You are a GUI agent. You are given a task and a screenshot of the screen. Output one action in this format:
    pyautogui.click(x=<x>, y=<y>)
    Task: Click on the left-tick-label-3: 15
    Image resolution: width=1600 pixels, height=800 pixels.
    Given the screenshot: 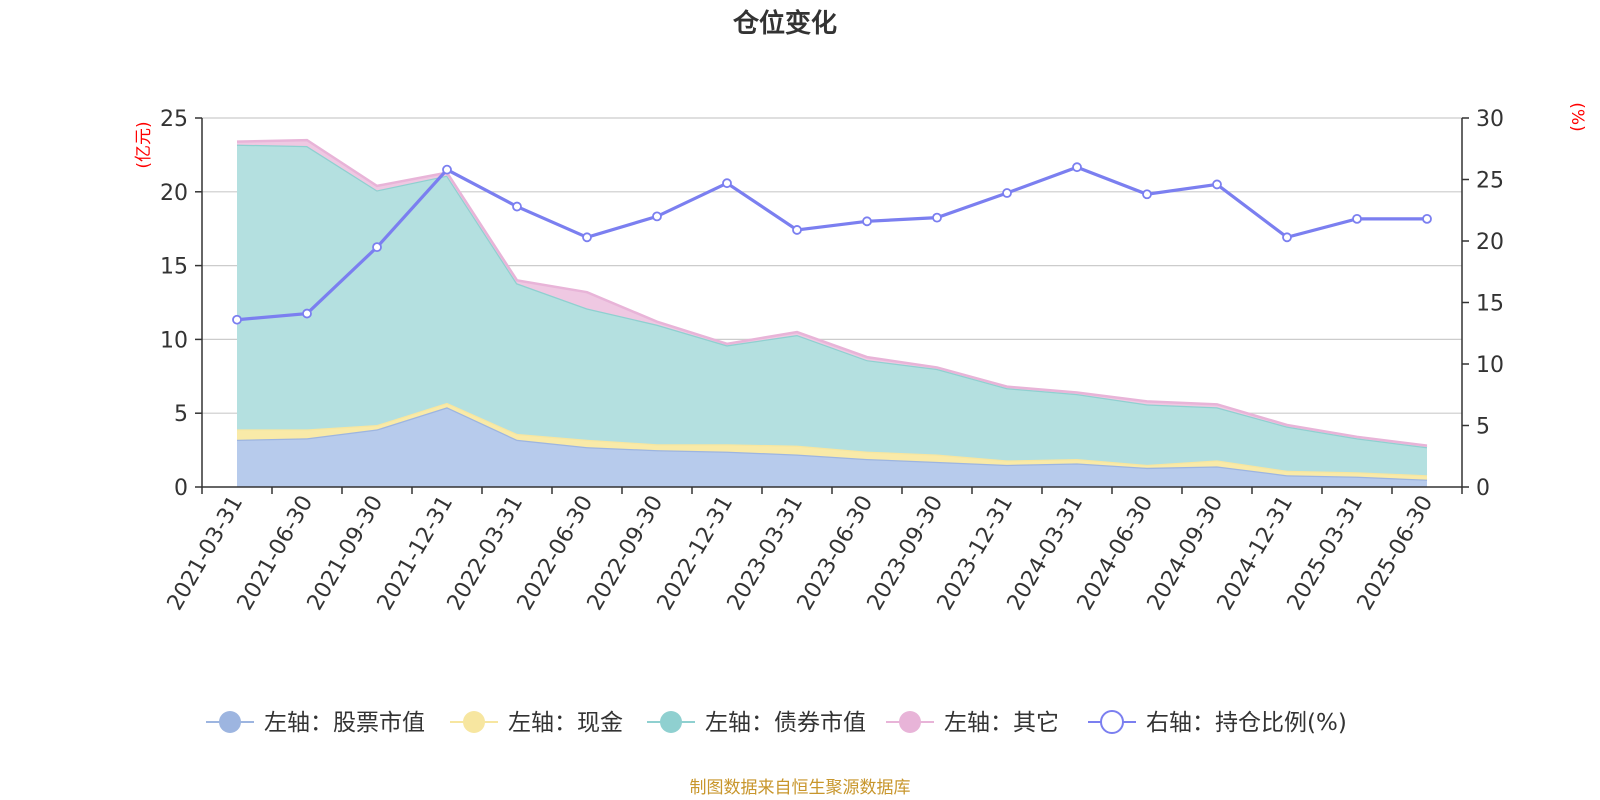 What is the action you would take?
    pyautogui.click(x=174, y=267)
    